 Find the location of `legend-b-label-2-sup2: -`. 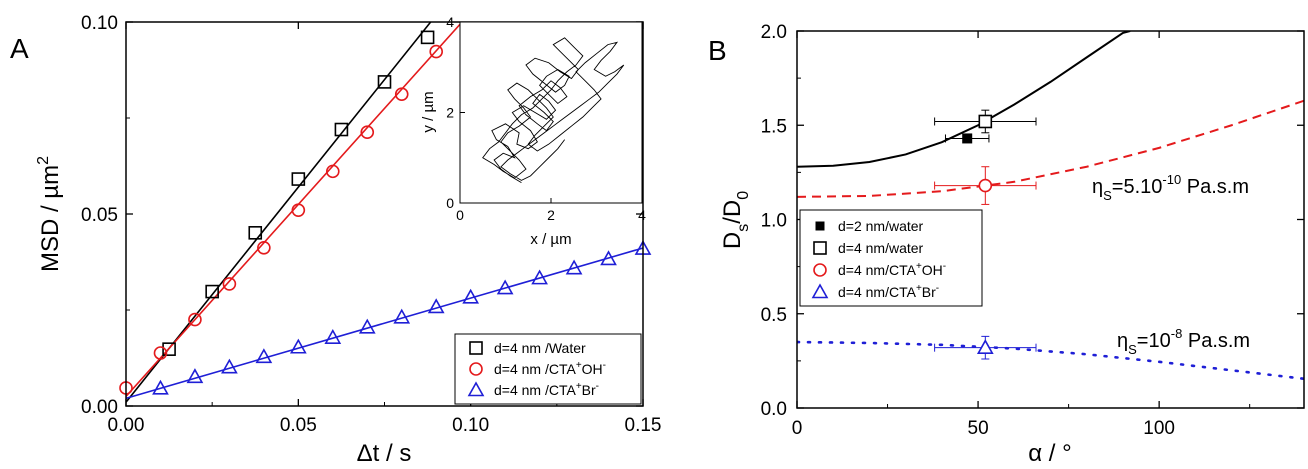

legend-b-label-2-sup2: - is located at coordinates (944, 266).